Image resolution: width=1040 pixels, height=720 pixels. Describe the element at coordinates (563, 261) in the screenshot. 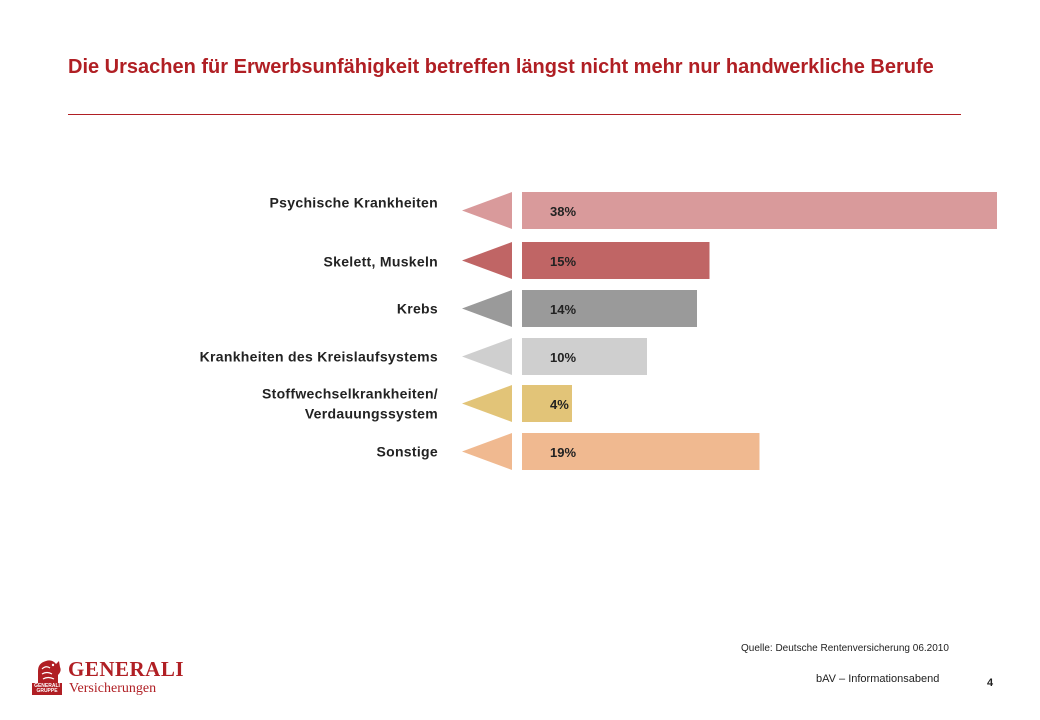

I see `value-label: 15%` at that location.